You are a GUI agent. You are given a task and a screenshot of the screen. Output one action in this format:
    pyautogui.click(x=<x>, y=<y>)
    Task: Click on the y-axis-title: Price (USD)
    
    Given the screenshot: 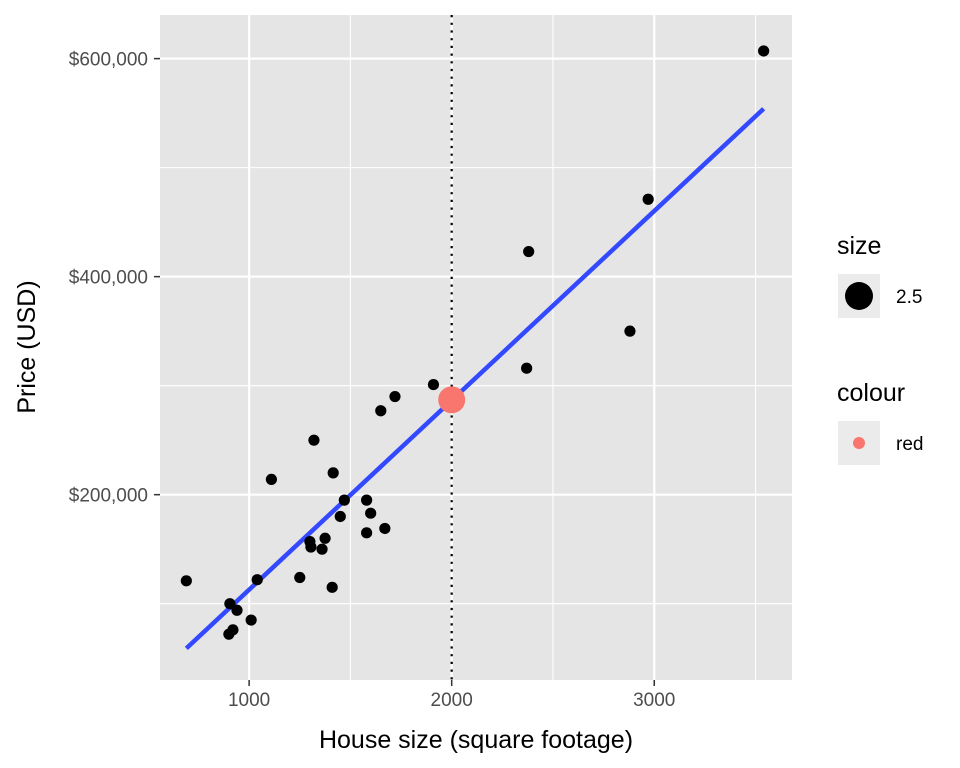 What is the action you would take?
    pyautogui.click(x=27, y=346)
    